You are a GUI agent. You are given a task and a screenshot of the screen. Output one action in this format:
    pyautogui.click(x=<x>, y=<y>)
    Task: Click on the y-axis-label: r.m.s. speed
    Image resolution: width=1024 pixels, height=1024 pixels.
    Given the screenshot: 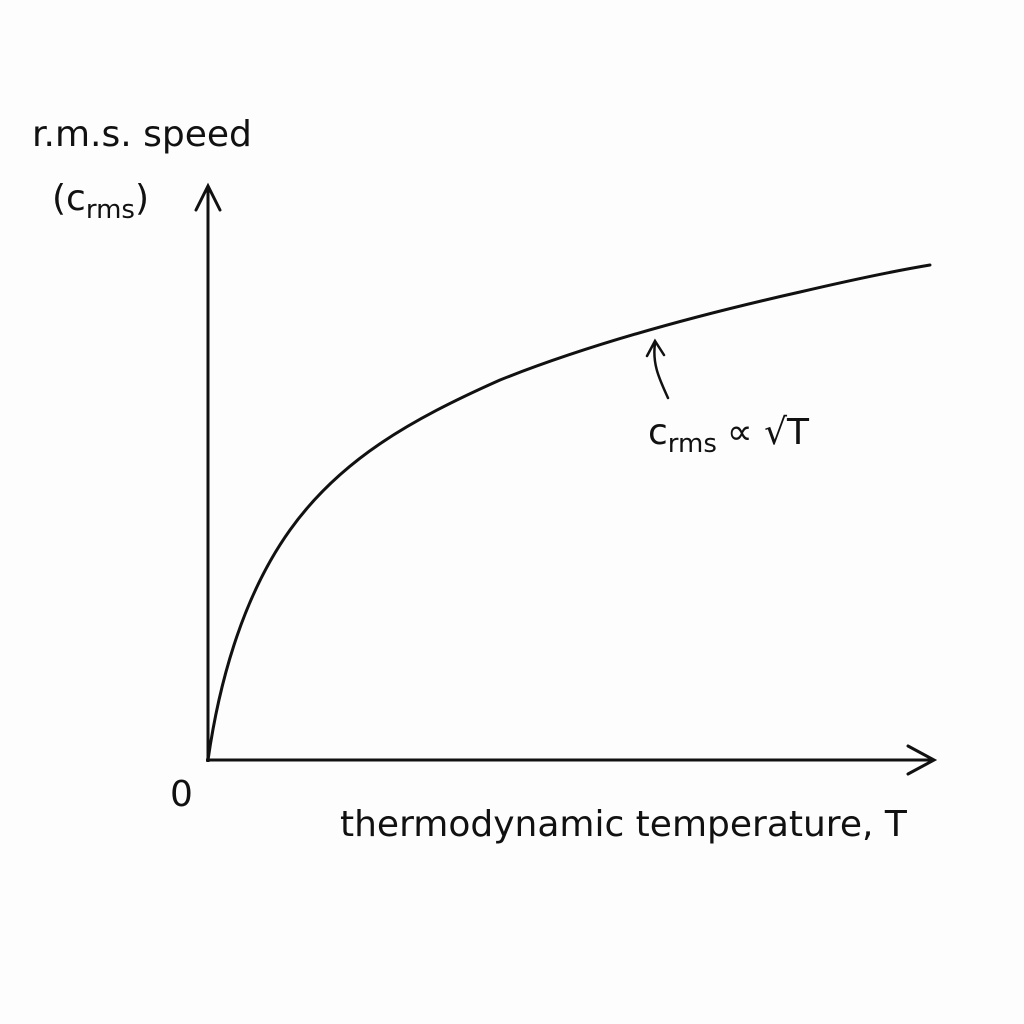 What is the action you would take?
    pyautogui.click(x=142, y=134)
    